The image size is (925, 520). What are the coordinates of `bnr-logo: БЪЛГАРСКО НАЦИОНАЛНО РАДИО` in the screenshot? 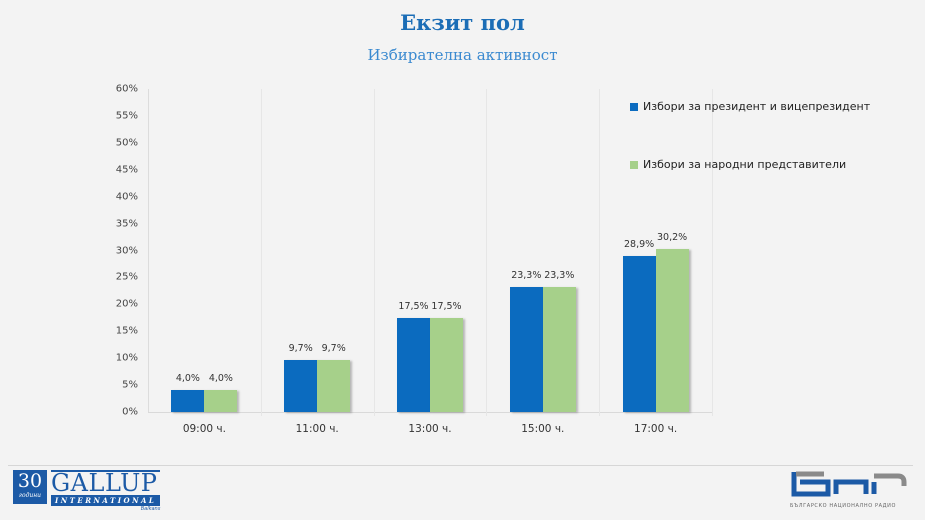 It's located at (850, 489).